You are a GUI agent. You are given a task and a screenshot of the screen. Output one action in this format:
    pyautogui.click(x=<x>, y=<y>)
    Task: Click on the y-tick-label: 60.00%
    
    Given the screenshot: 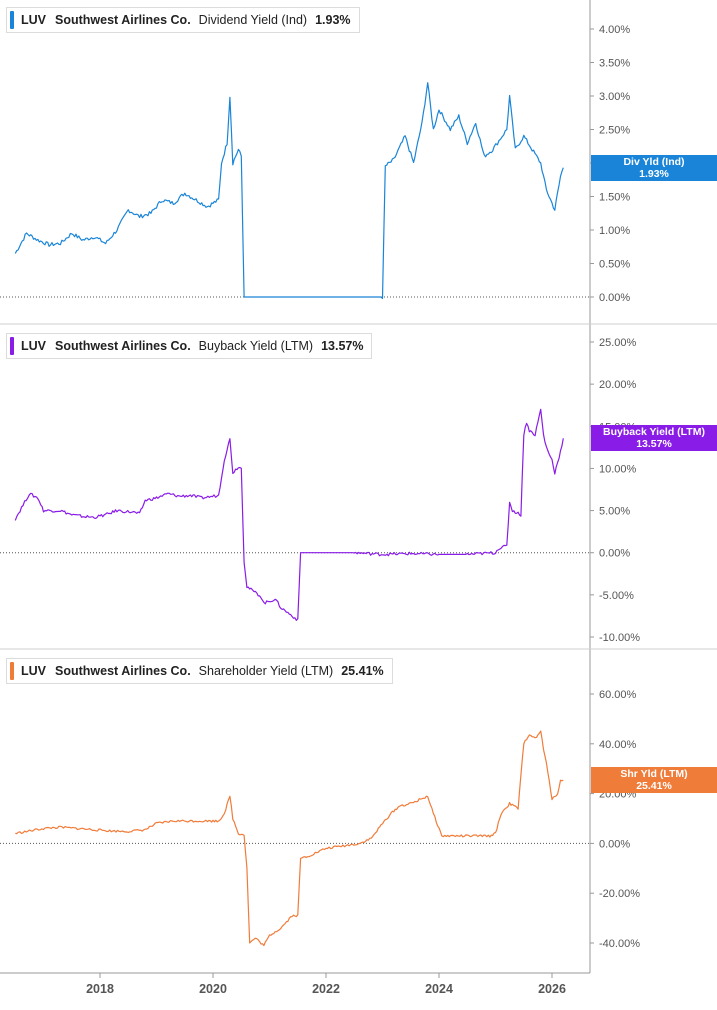 What is the action you would take?
    pyautogui.click(x=618, y=695)
    